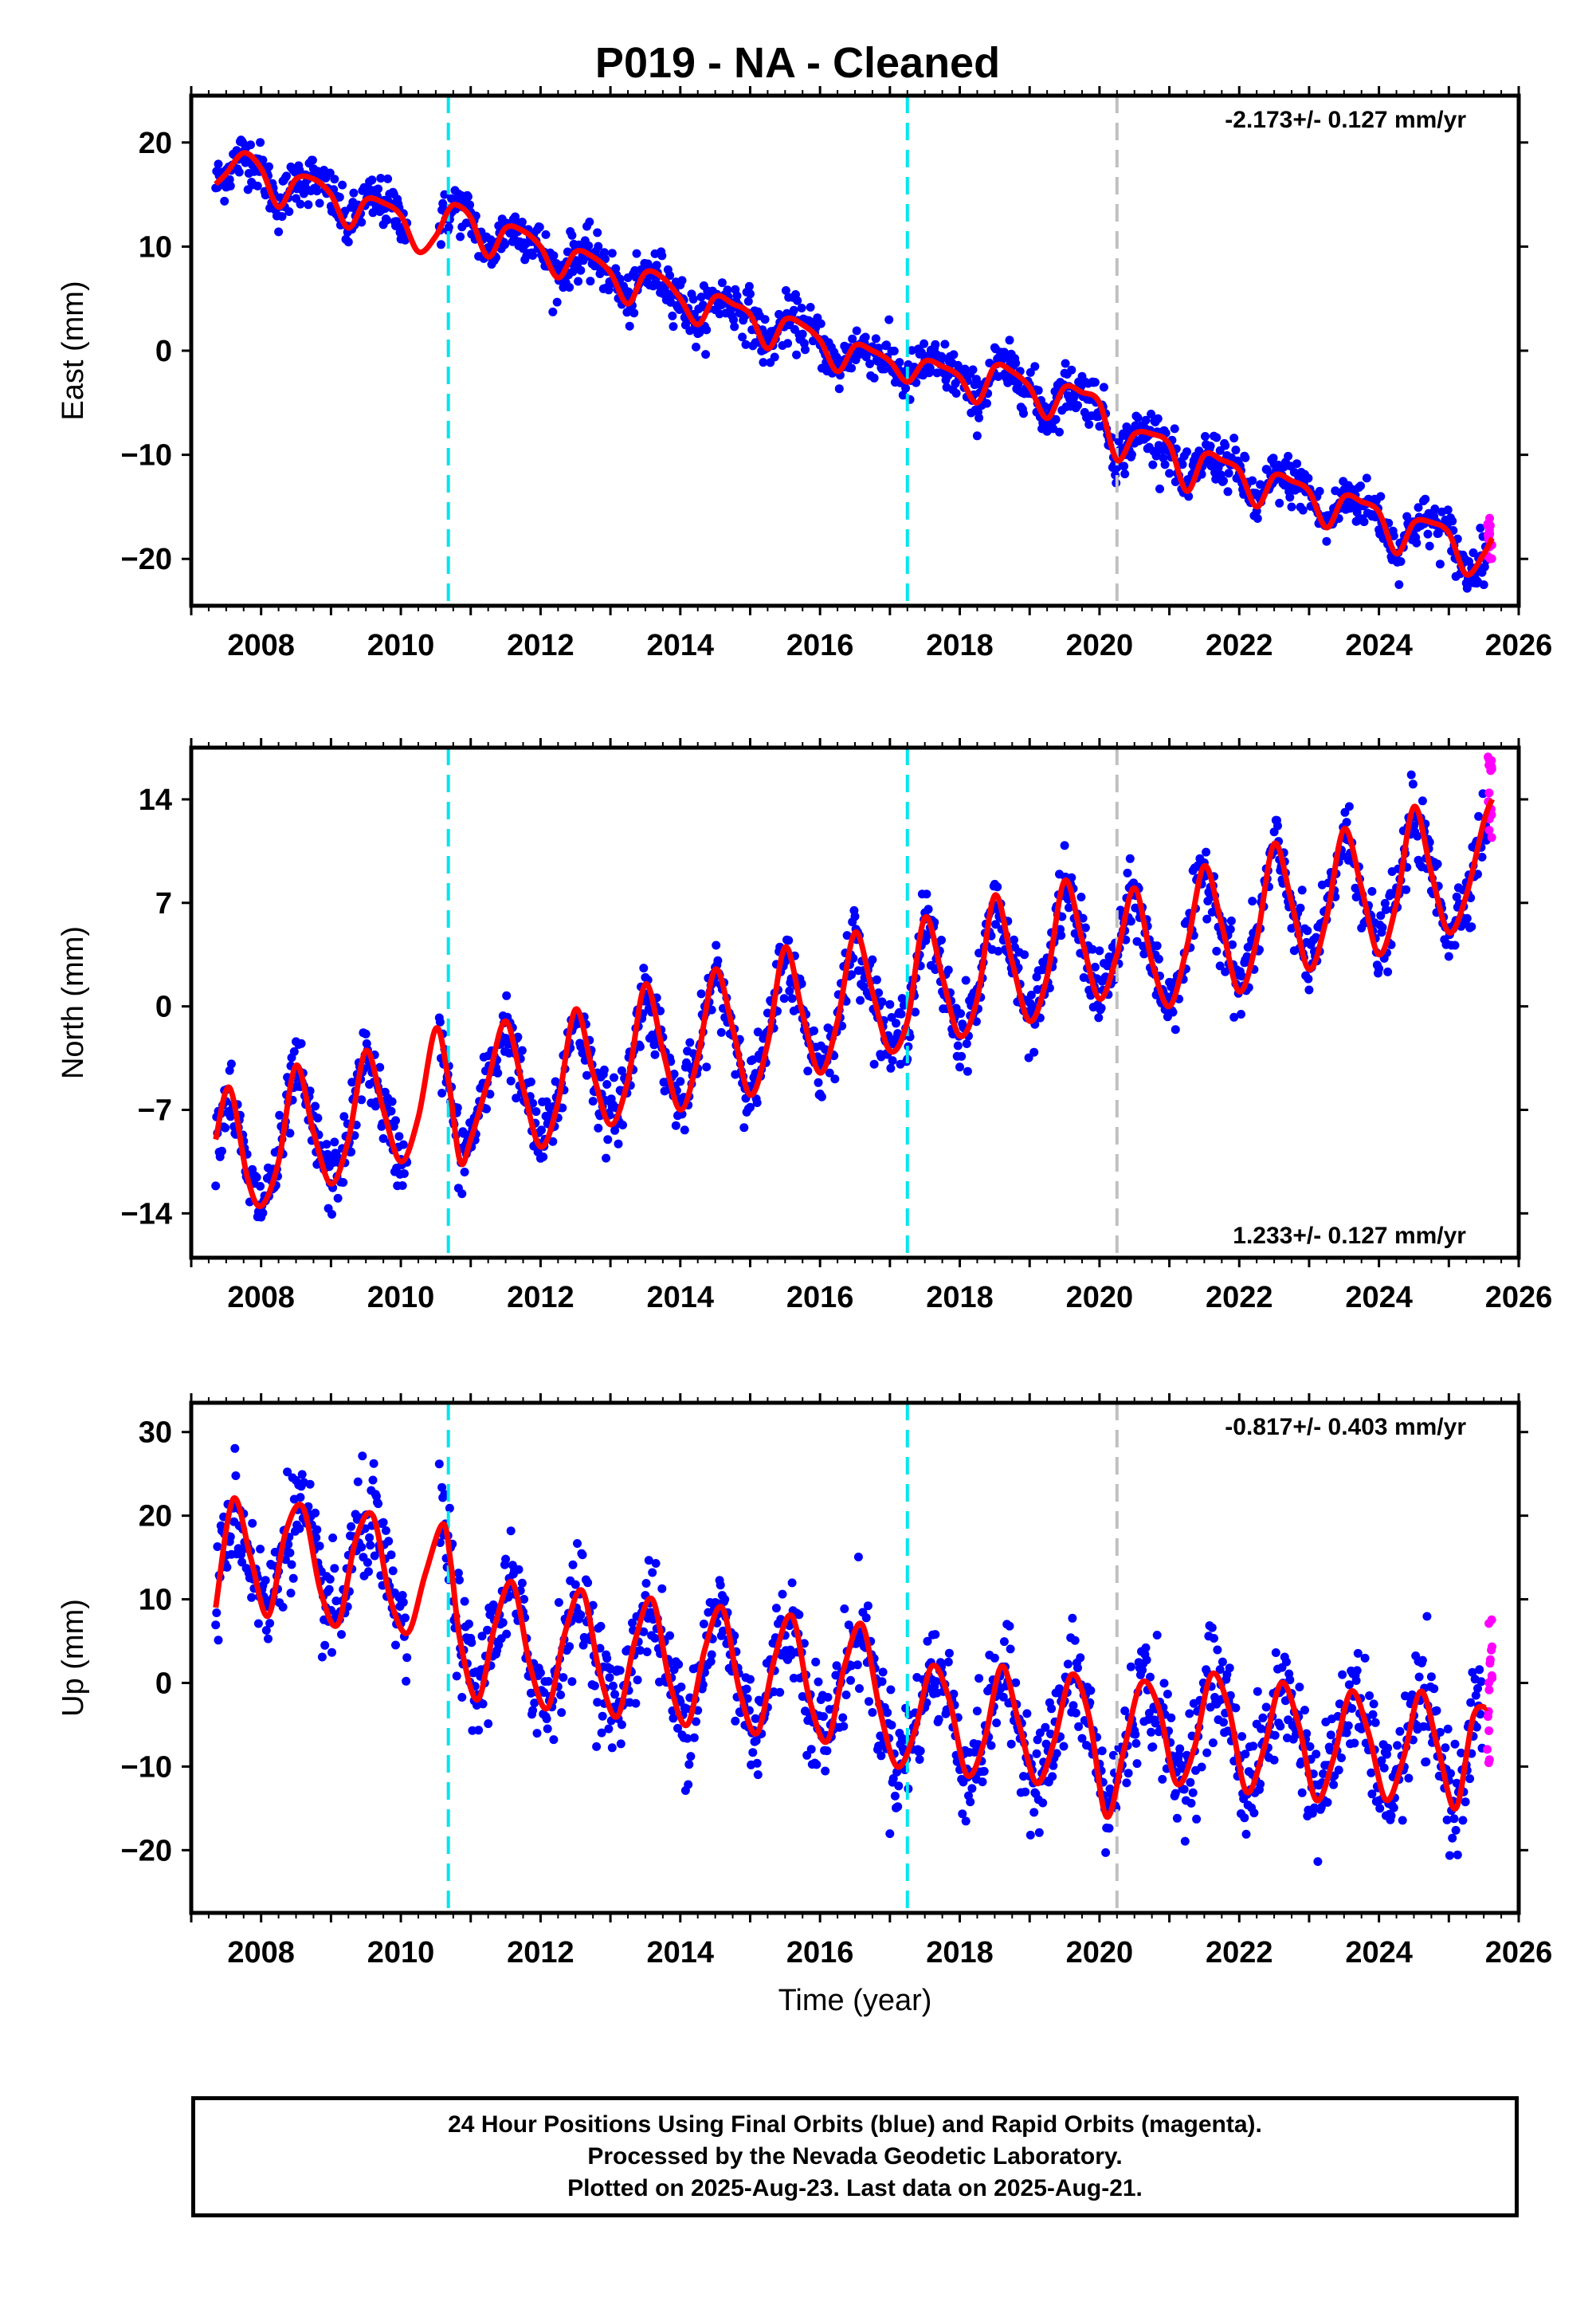 Image resolution: width=1596 pixels, height=2313 pixels. I want to click on rapid-point, so click(1490, 559).